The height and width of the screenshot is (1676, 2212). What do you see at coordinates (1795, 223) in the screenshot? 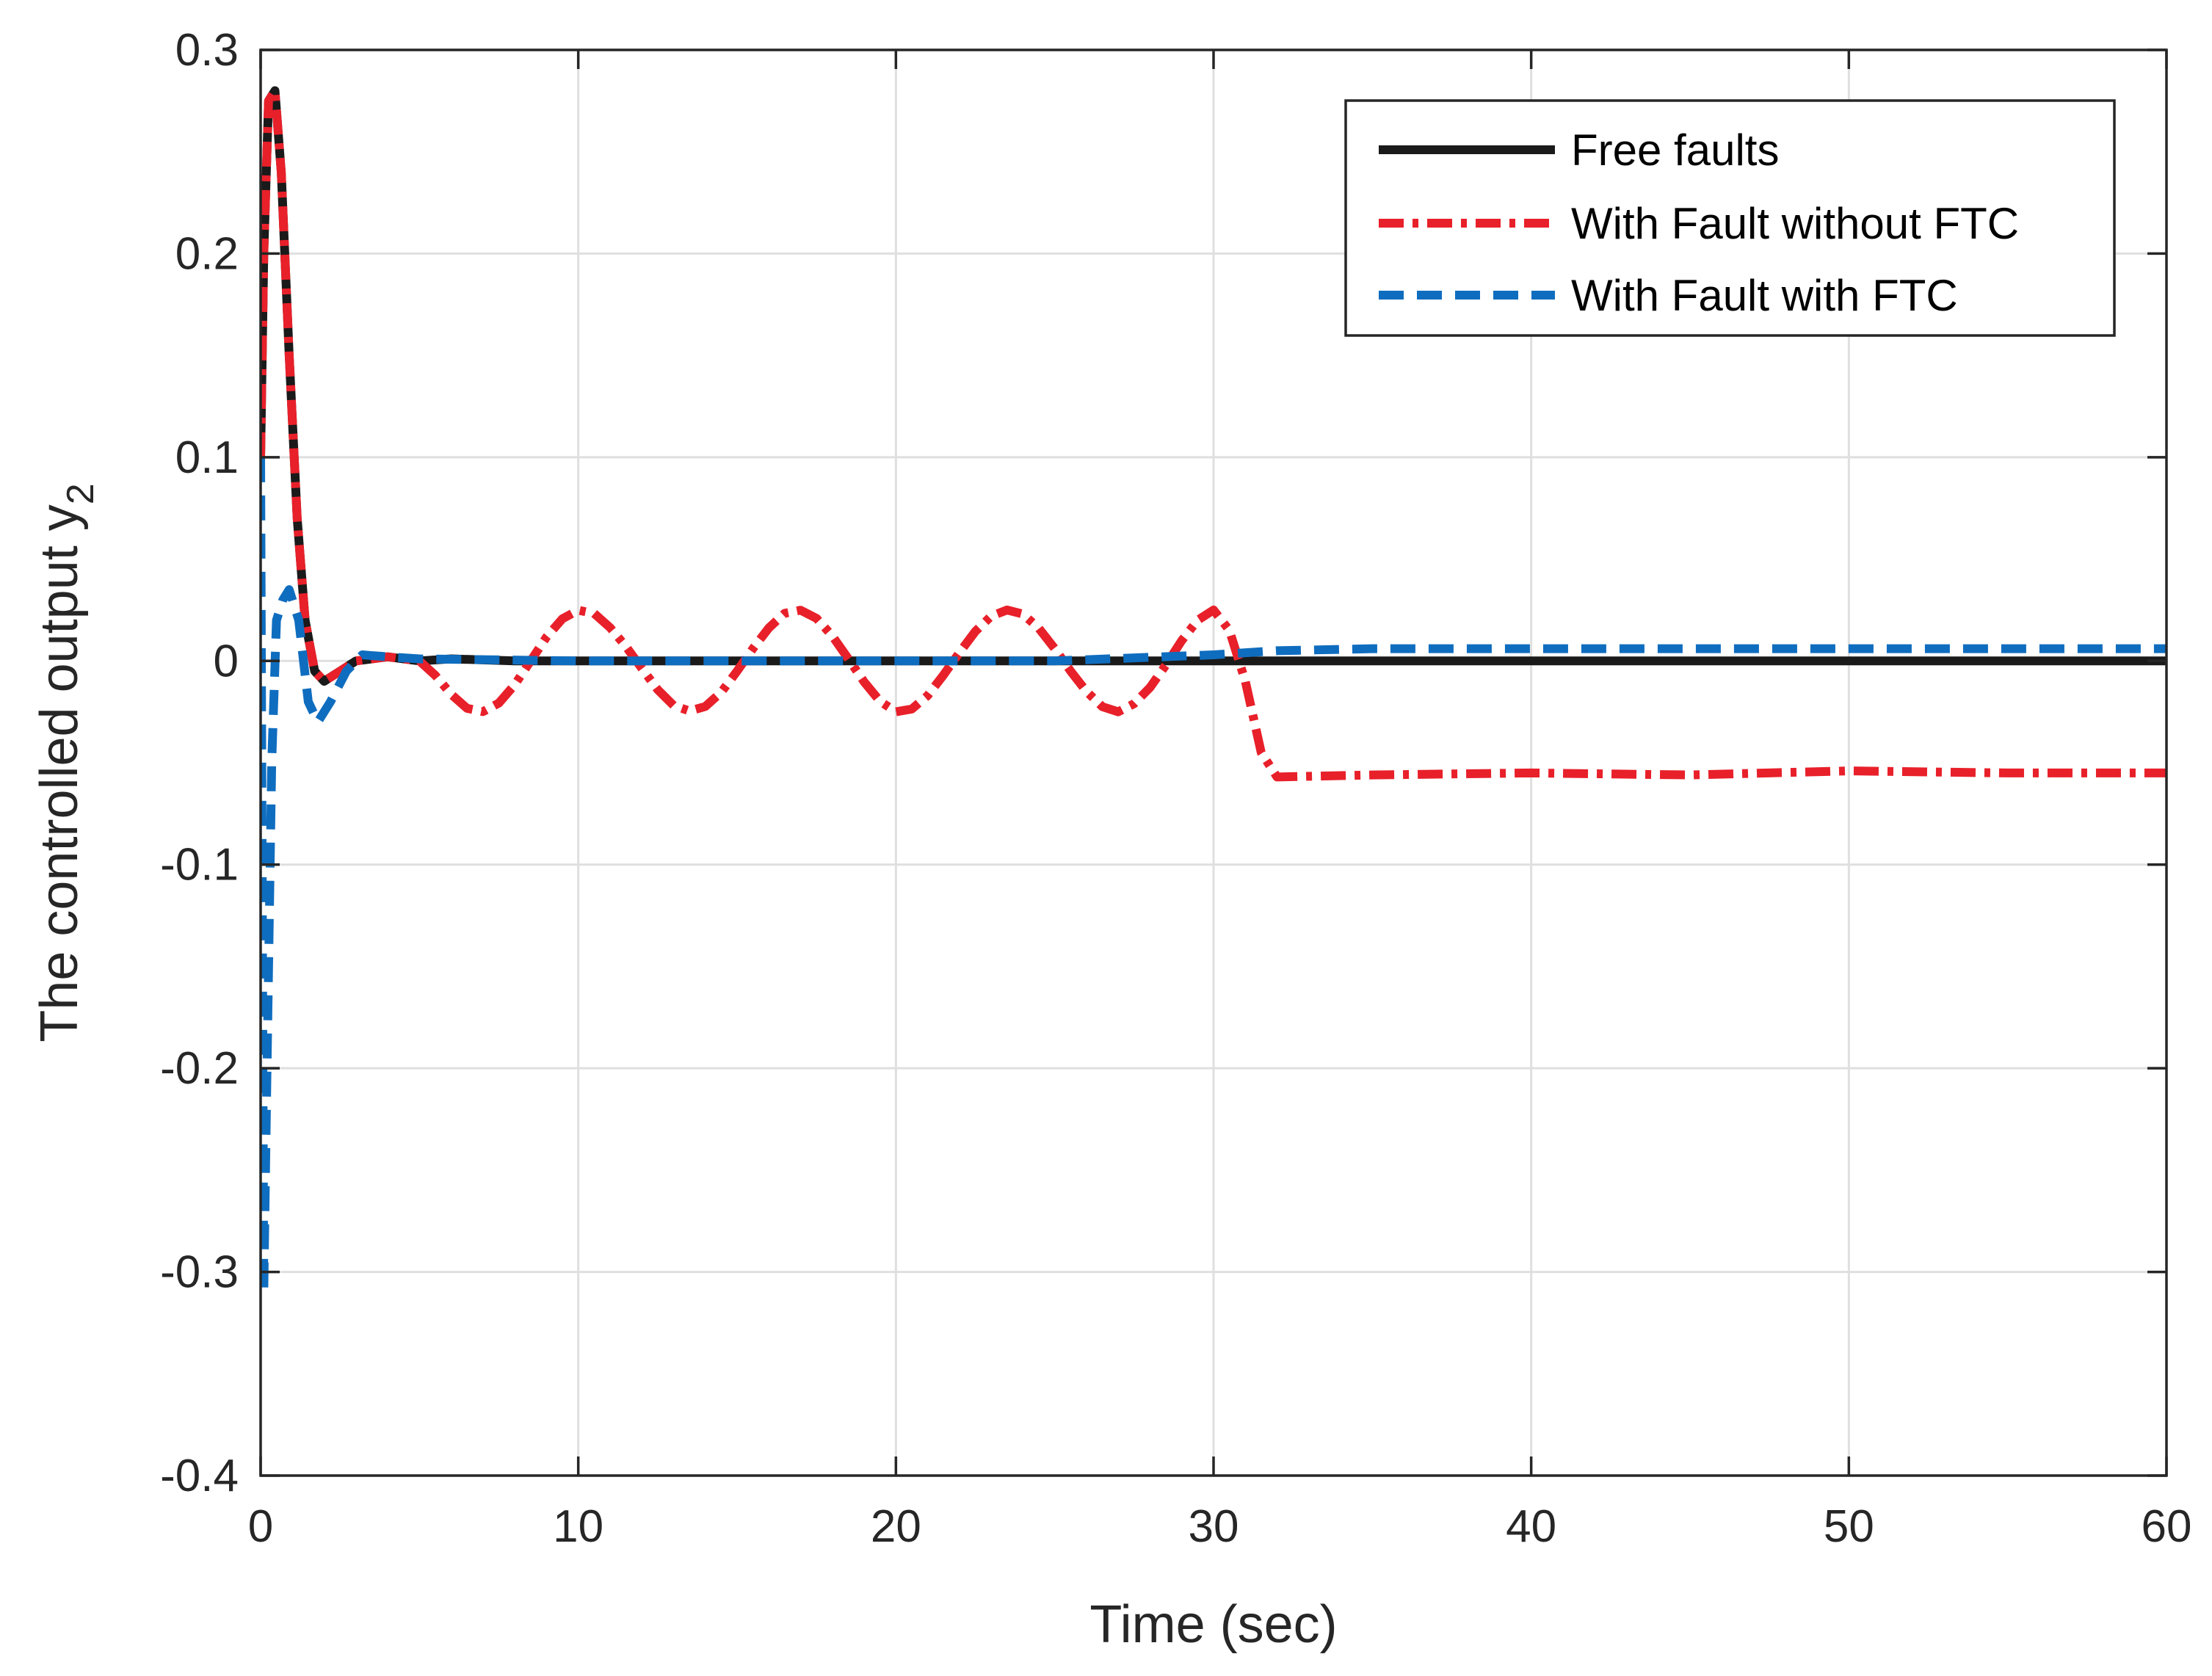
I see `legend-label-2: With Fault without FTC` at bounding box center [1795, 223].